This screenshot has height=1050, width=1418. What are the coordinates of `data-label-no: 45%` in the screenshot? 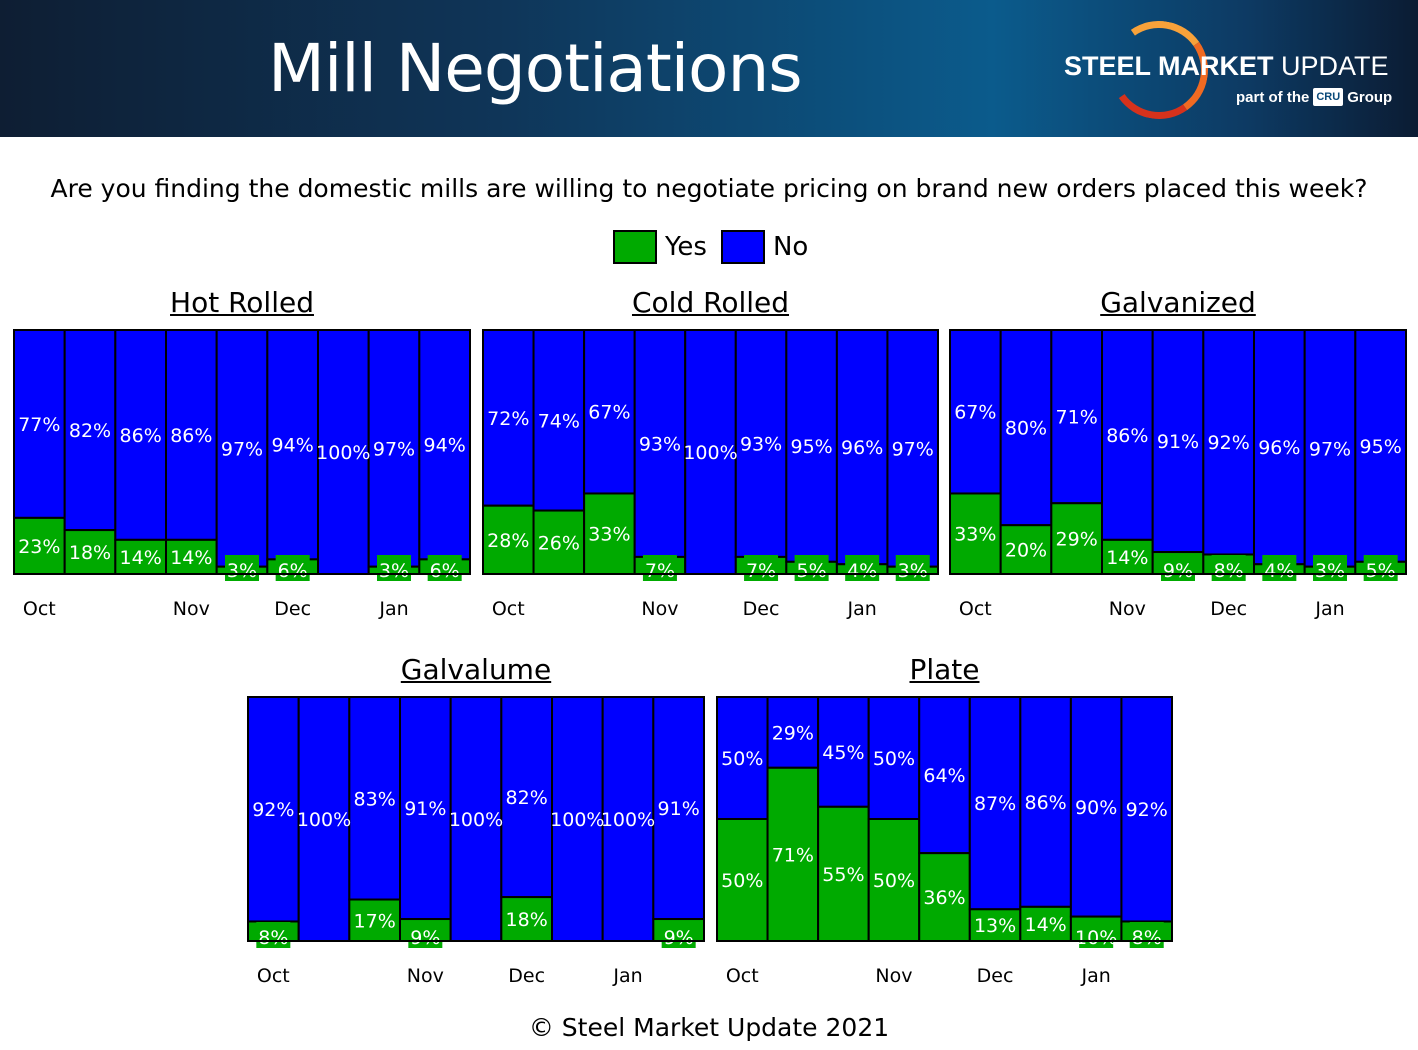 It's located at (843, 753).